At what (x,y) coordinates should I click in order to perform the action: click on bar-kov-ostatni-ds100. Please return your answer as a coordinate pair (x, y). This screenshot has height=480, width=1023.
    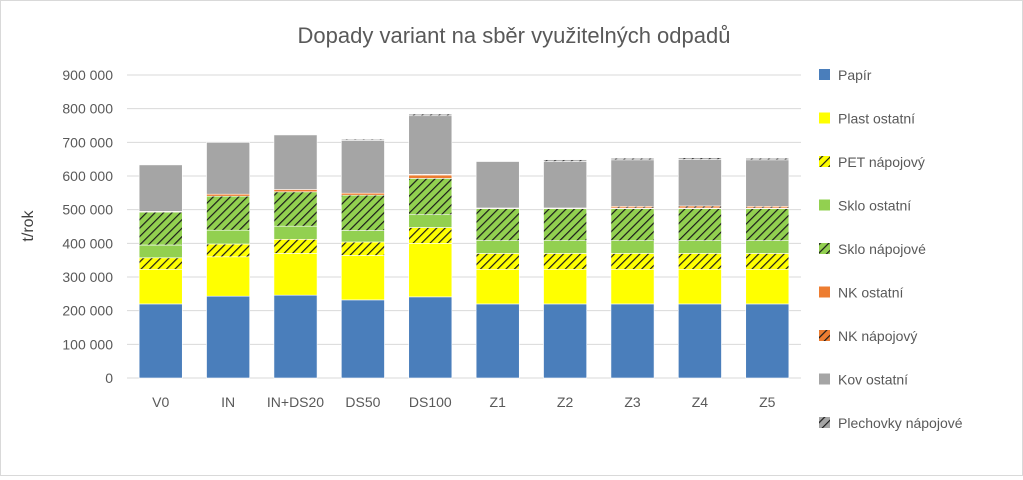
    Looking at the image, I should click on (430, 145).